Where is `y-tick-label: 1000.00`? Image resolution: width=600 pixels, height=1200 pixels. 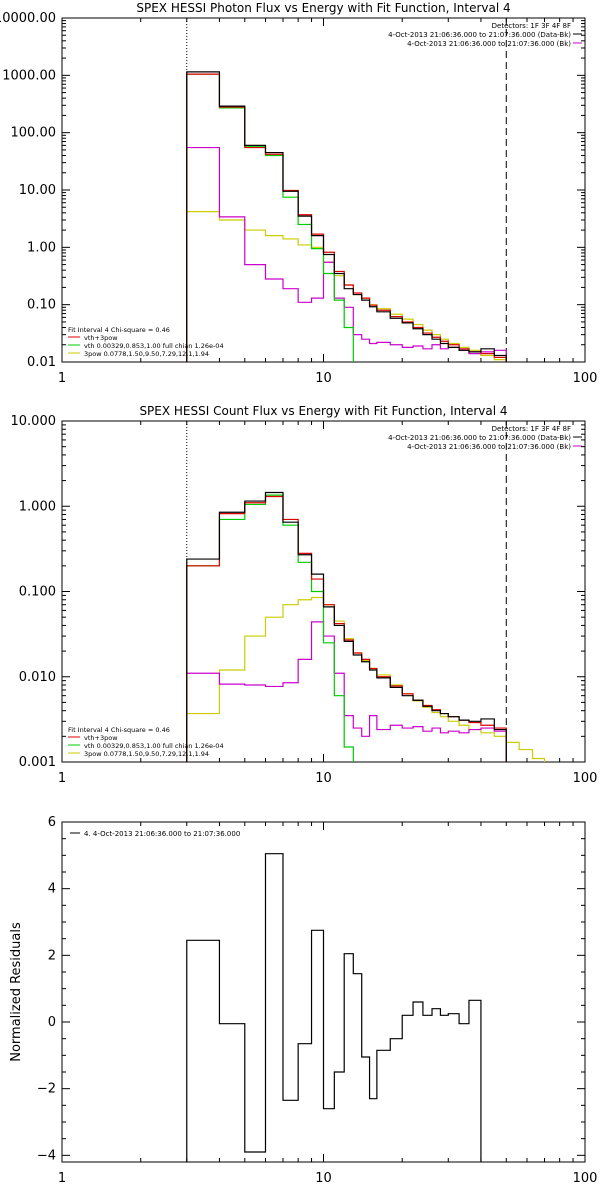
y-tick-label: 1000.00 is located at coordinates (29, 75).